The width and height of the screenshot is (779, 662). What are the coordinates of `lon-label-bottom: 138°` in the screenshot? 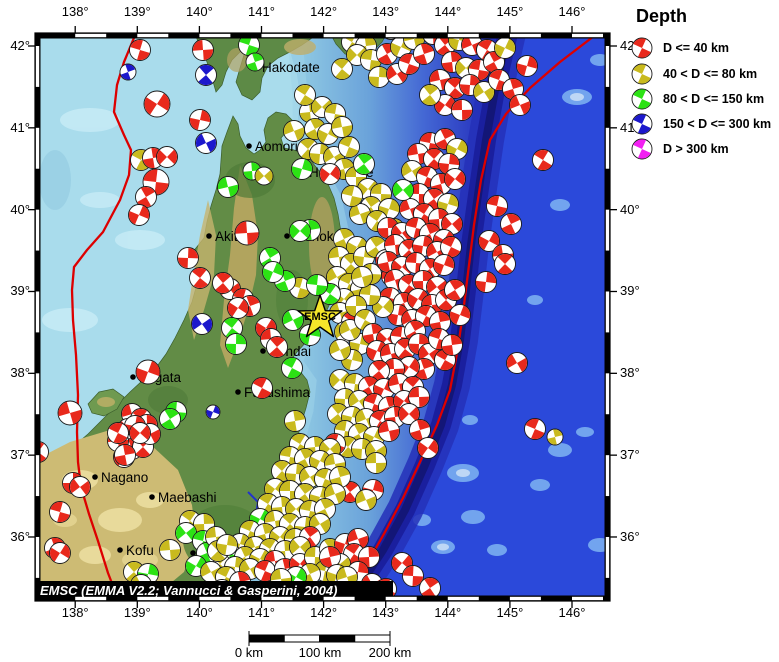 It's located at (75, 612).